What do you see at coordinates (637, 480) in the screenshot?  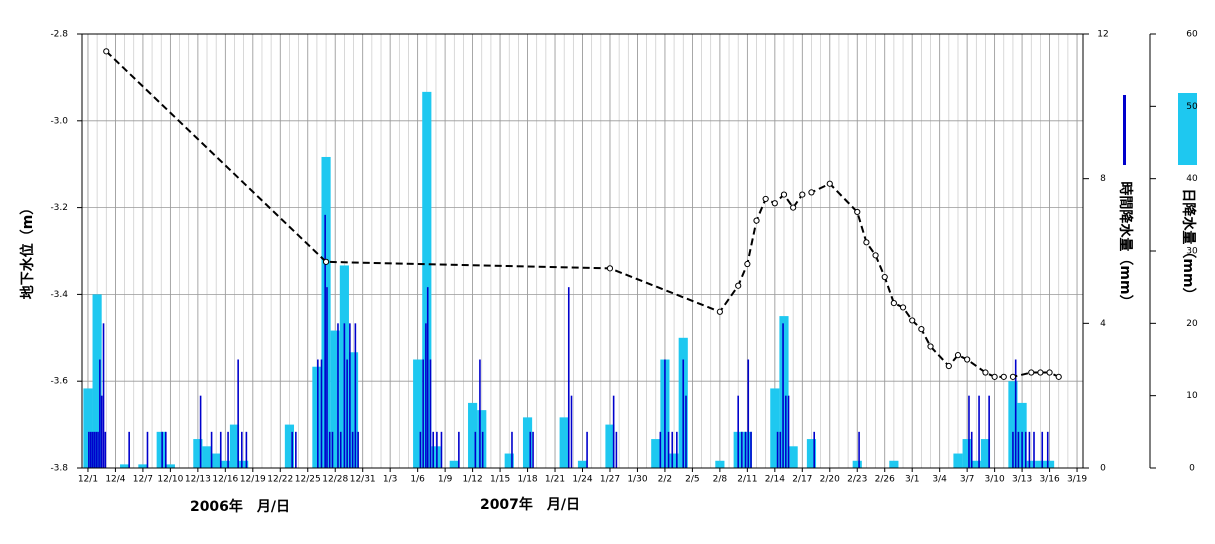 I see `x-tick-label: 1/30` at bounding box center [637, 480].